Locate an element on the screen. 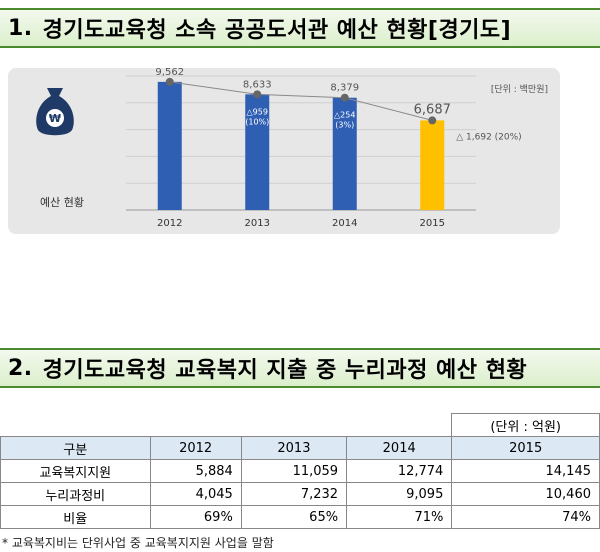 Image resolution: width=600 pixels, height=552 pixels. section2-heading: 2. 경기도교육청 교육복지 지출 중 누리과정 예산 현황 is located at coordinates (300, 368).